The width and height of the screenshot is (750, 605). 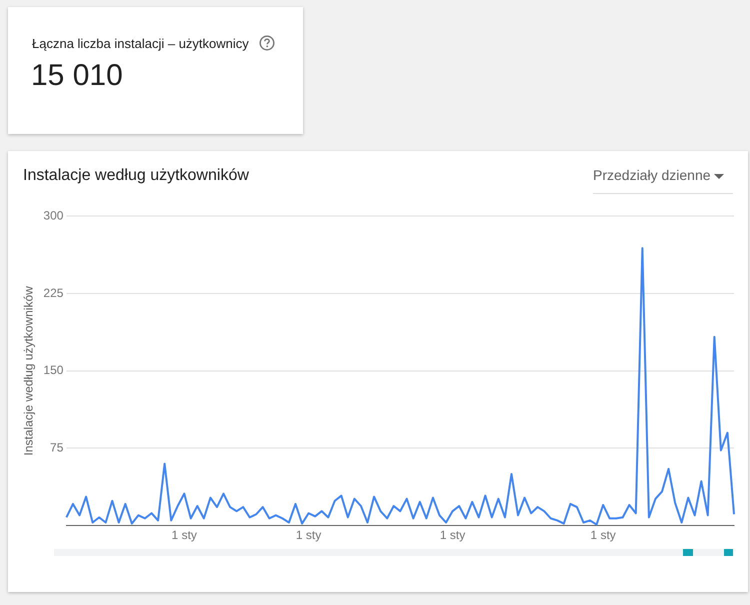 What do you see at coordinates (53, 215) in the screenshot?
I see `y-tick-label: 300` at bounding box center [53, 215].